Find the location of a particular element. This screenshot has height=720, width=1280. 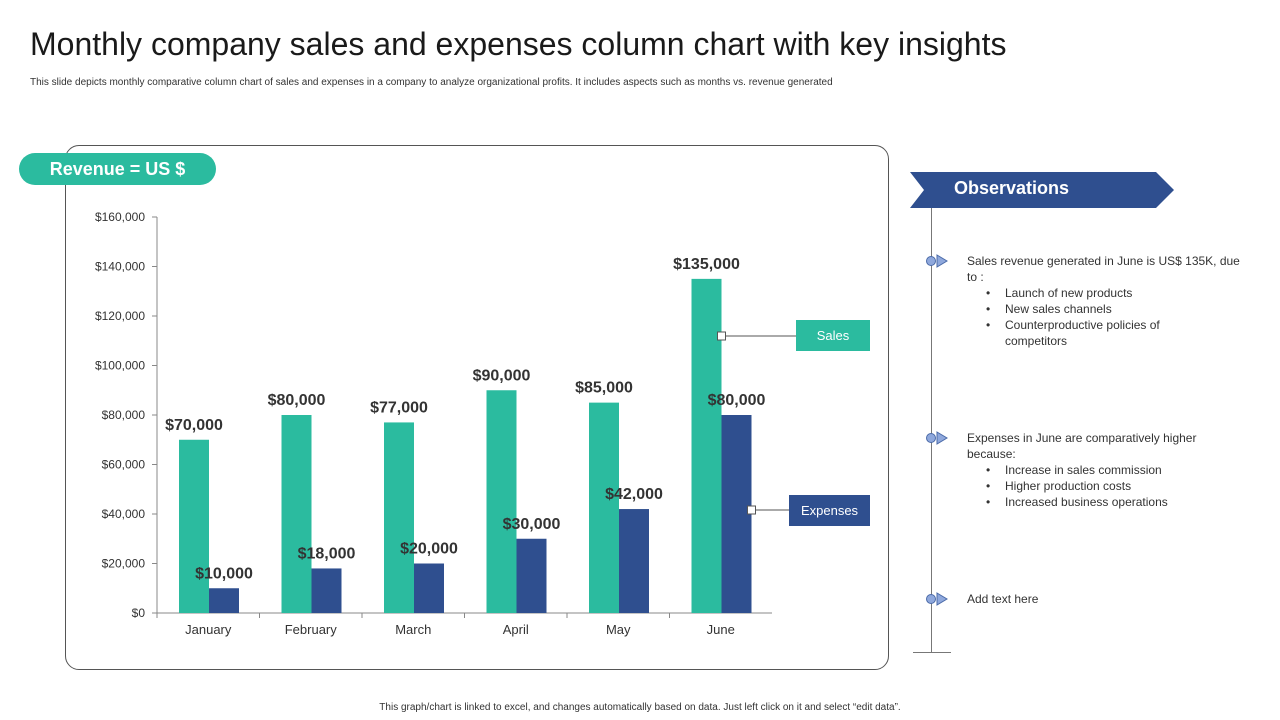

y-tick-label: $100,000 is located at coordinates (120, 366).